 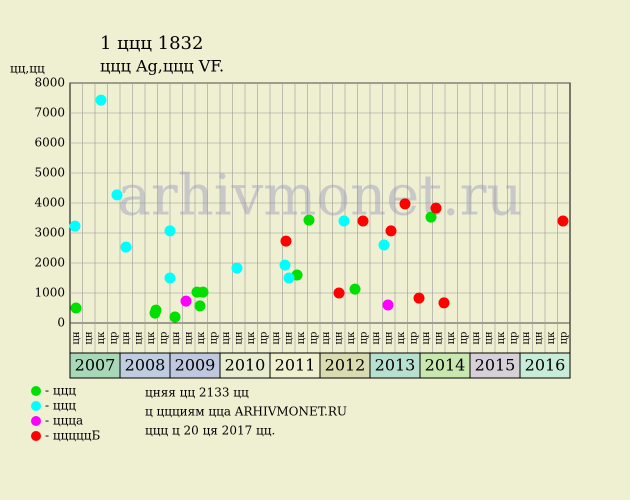 What do you see at coordinates (495, 365) in the screenshot?
I see `year-label: 2015` at bounding box center [495, 365].